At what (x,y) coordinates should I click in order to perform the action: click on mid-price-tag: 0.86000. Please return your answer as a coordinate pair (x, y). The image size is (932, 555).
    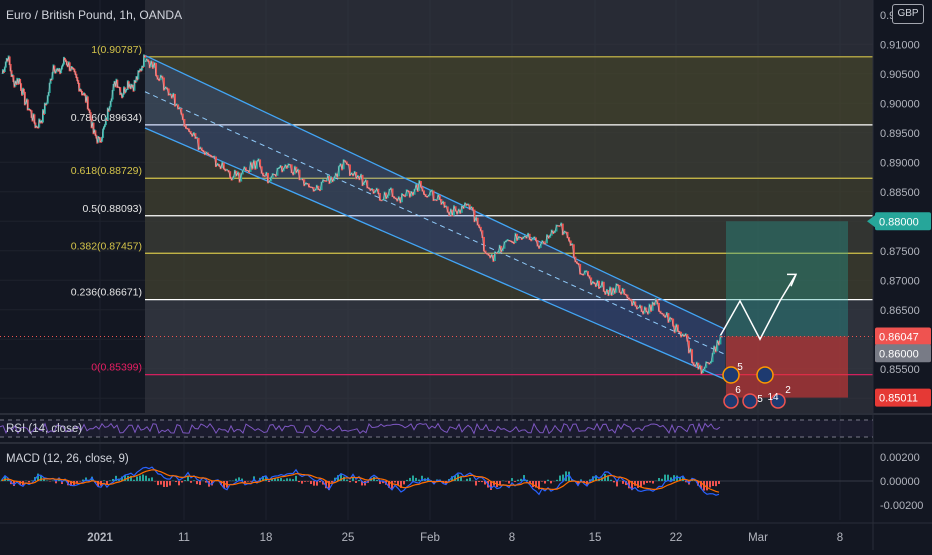
    Looking at the image, I should click on (899, 354).